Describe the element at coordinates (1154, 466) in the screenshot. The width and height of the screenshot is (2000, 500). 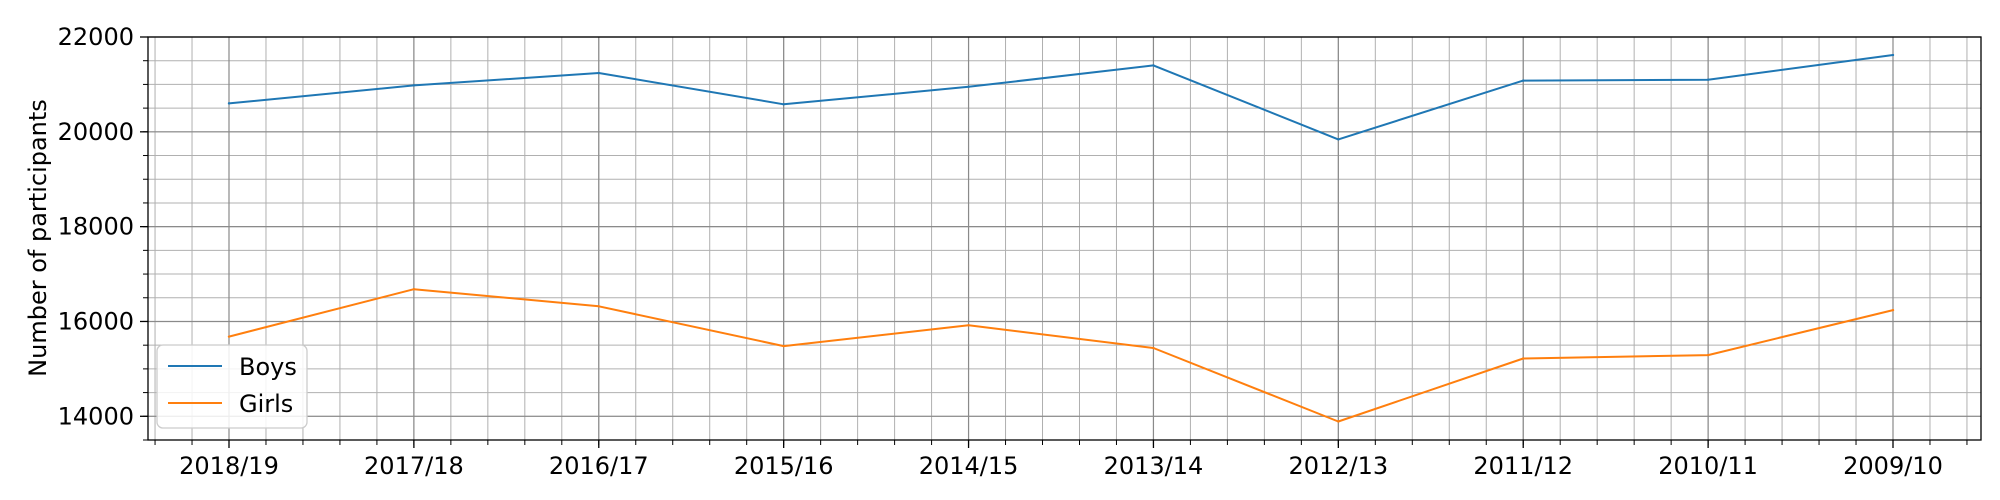
I see `x-tick-label: 2013/14` at that location.